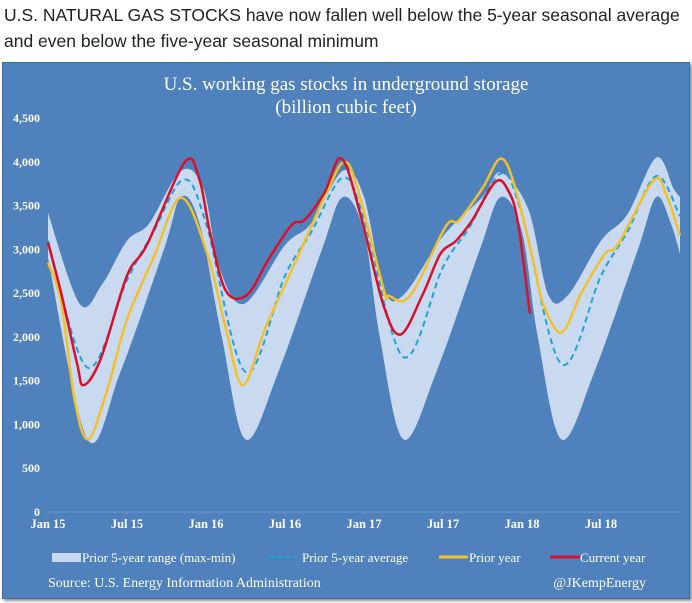 The image size is (692, 603). I want to click on y-tick-label: 2,000, so click(26, 337).